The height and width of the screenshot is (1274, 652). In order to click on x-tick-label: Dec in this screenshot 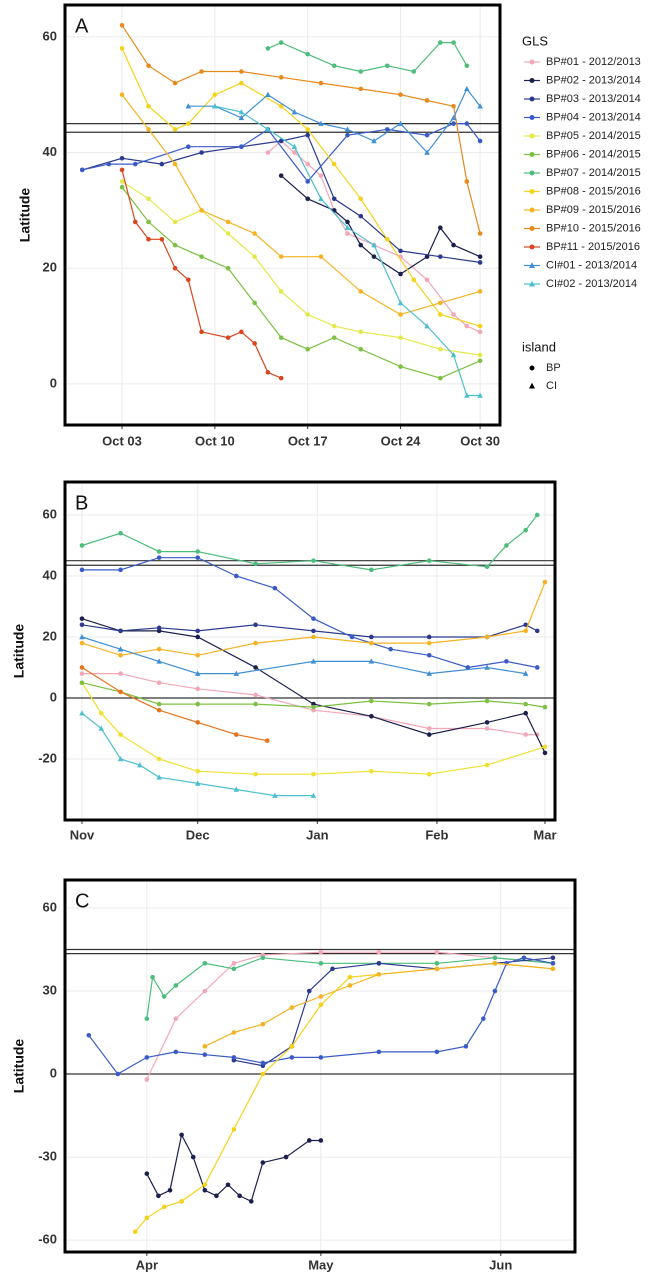, I will do `click(198, 834)`.